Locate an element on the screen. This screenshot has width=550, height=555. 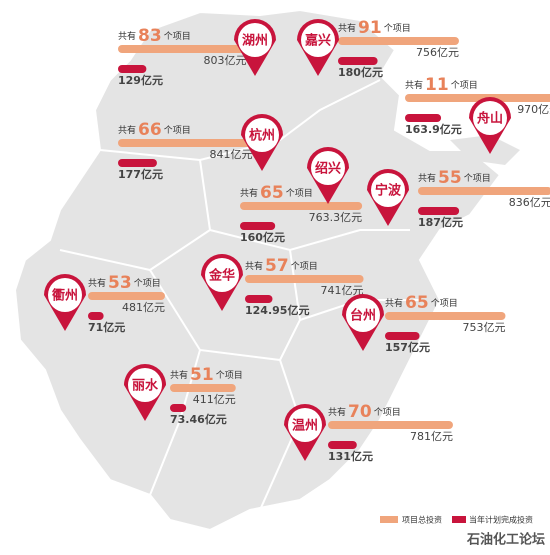
city-group: 共有 70 个项目 781亿元 131亿元 温州 is located at coordinates (368, 432).